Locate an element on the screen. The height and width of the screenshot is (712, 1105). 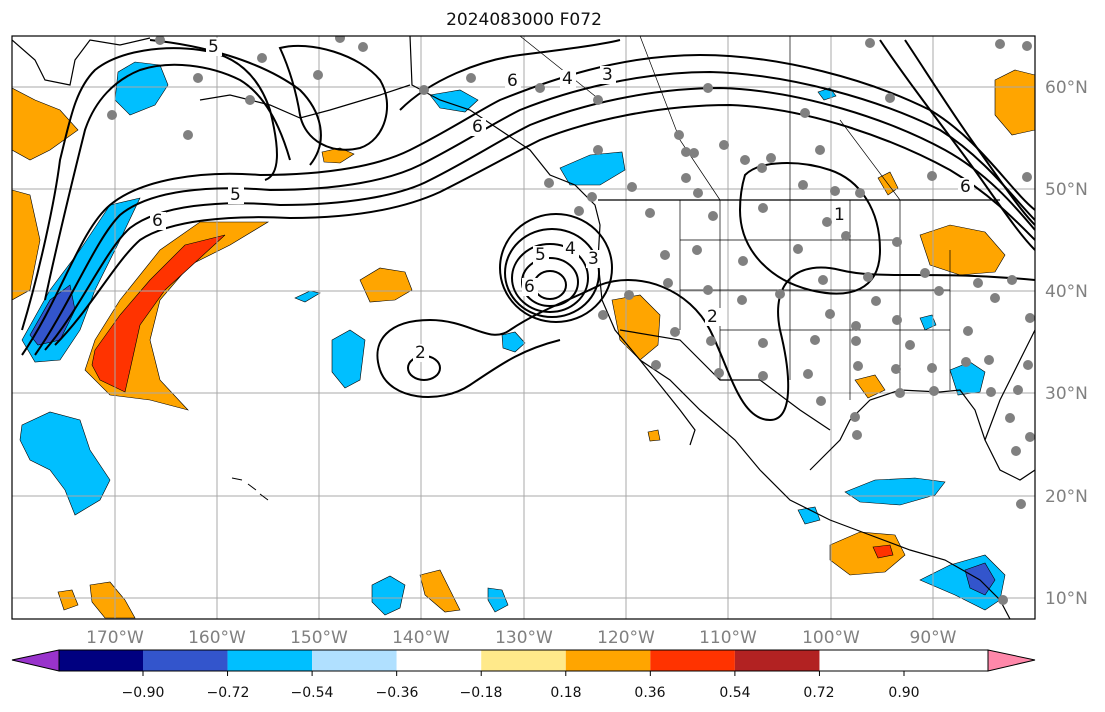
colorbar-label: 0.54 is located at coordinates (734, 693).